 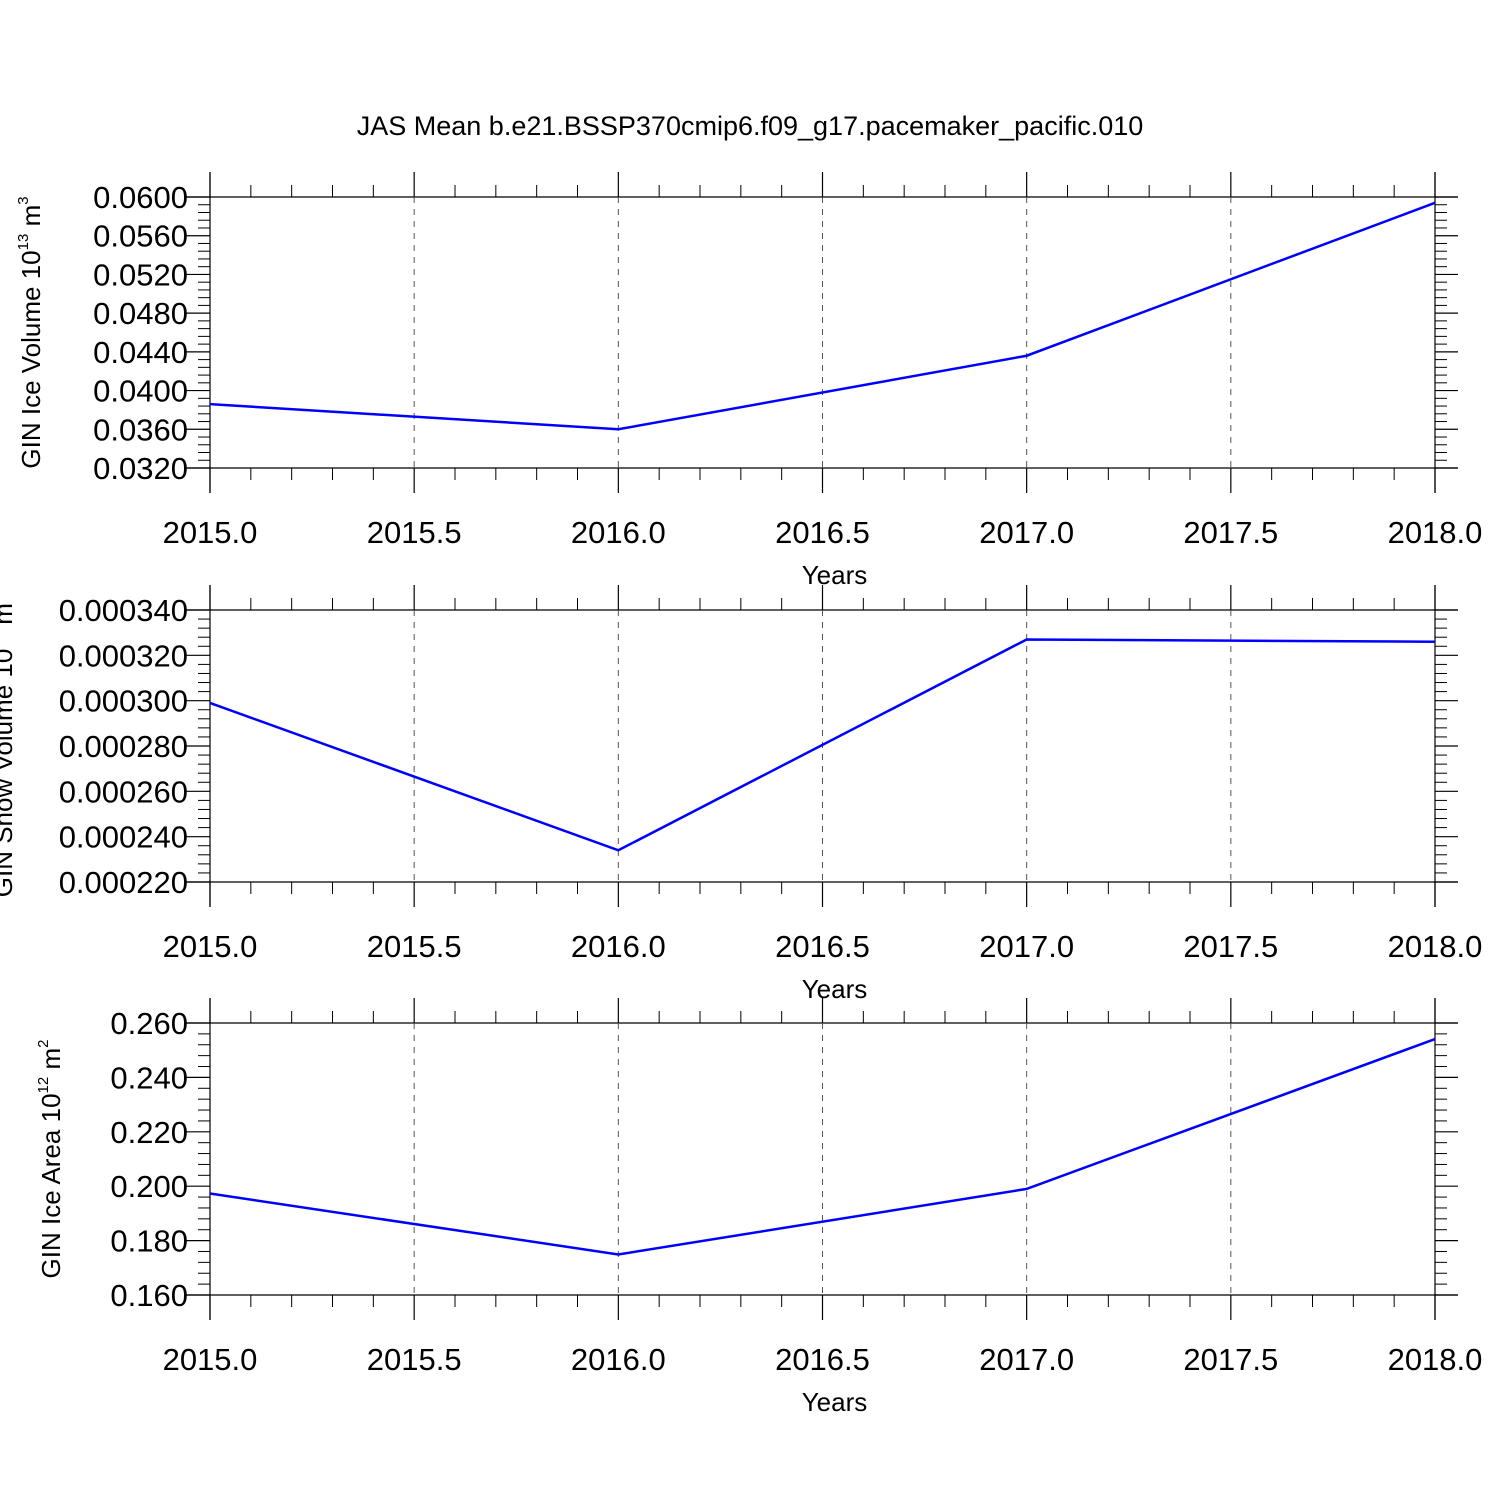 What do you see at coordinates (123, 655) in the screenshot?
I see `y-tick-label: 0.000320` at bounding box center [123, 655].